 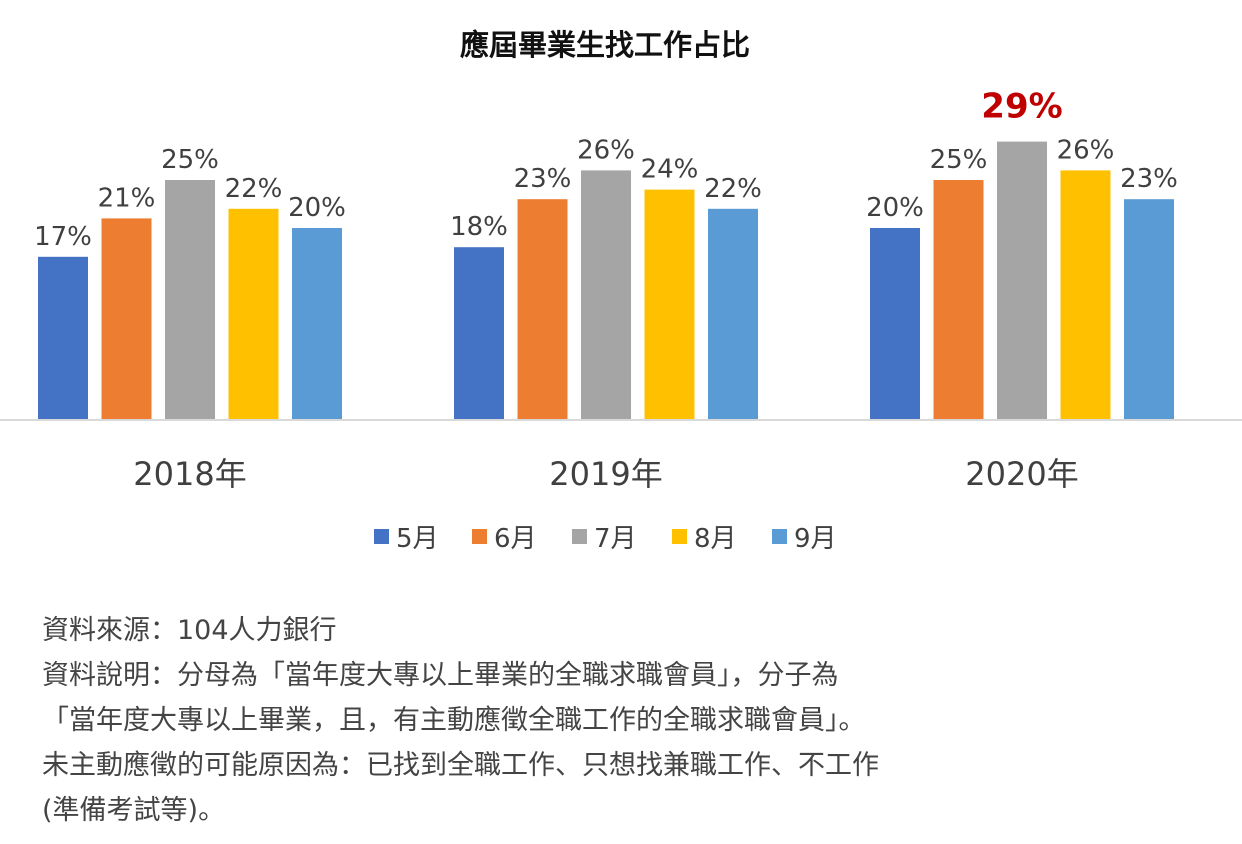 I want to click on bar-6月-2020年, so click(x=958, y=300).